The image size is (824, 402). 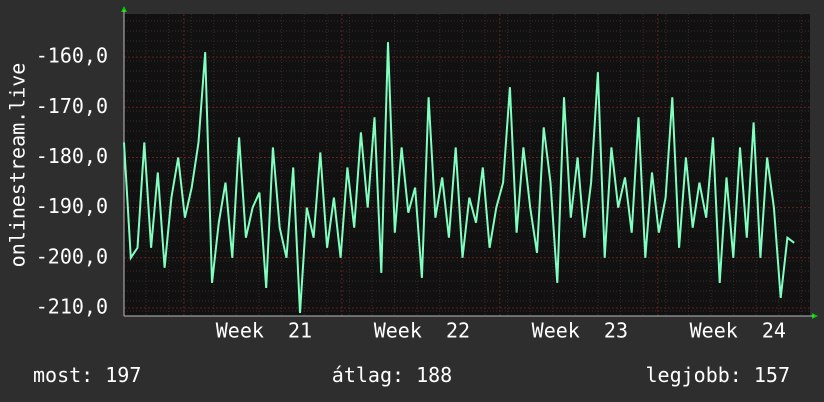 What do you see at coordinates (72, 206) in the screenshot?
I see `y-tick-label: -190,0` at bounding box center [72, 206].